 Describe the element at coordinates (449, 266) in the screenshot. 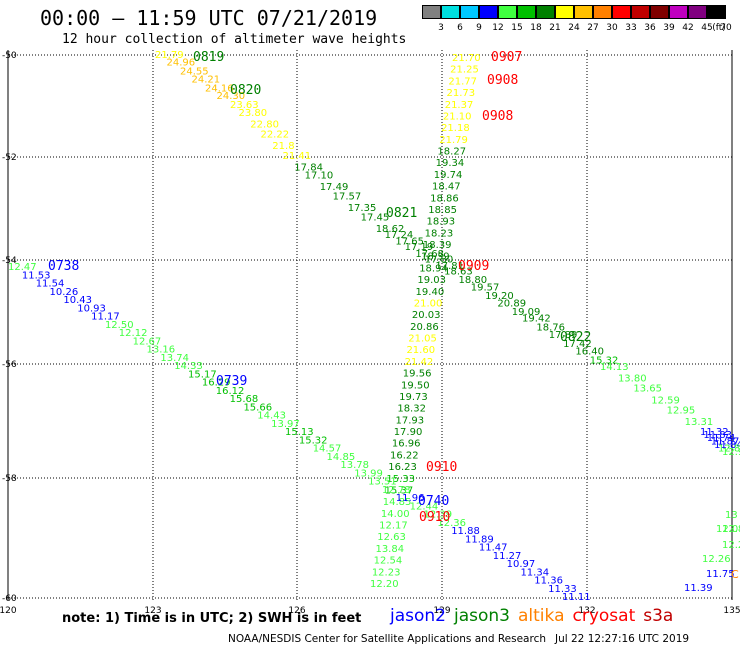

I see `wave-height-value: 17.81` at that location.